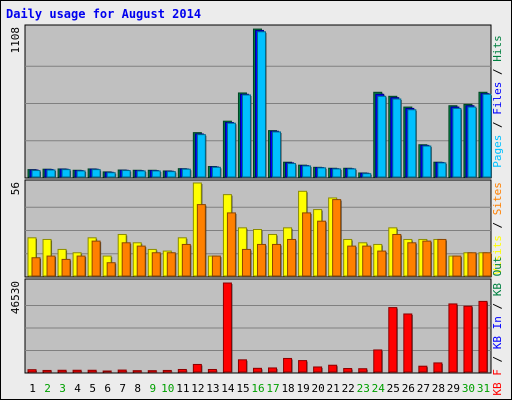 This screenshot has width=512, height=400. What do you see at coordinates (318, 388) in the screenshot?
I see `day-label: 20` at bounding box center [318, 388].